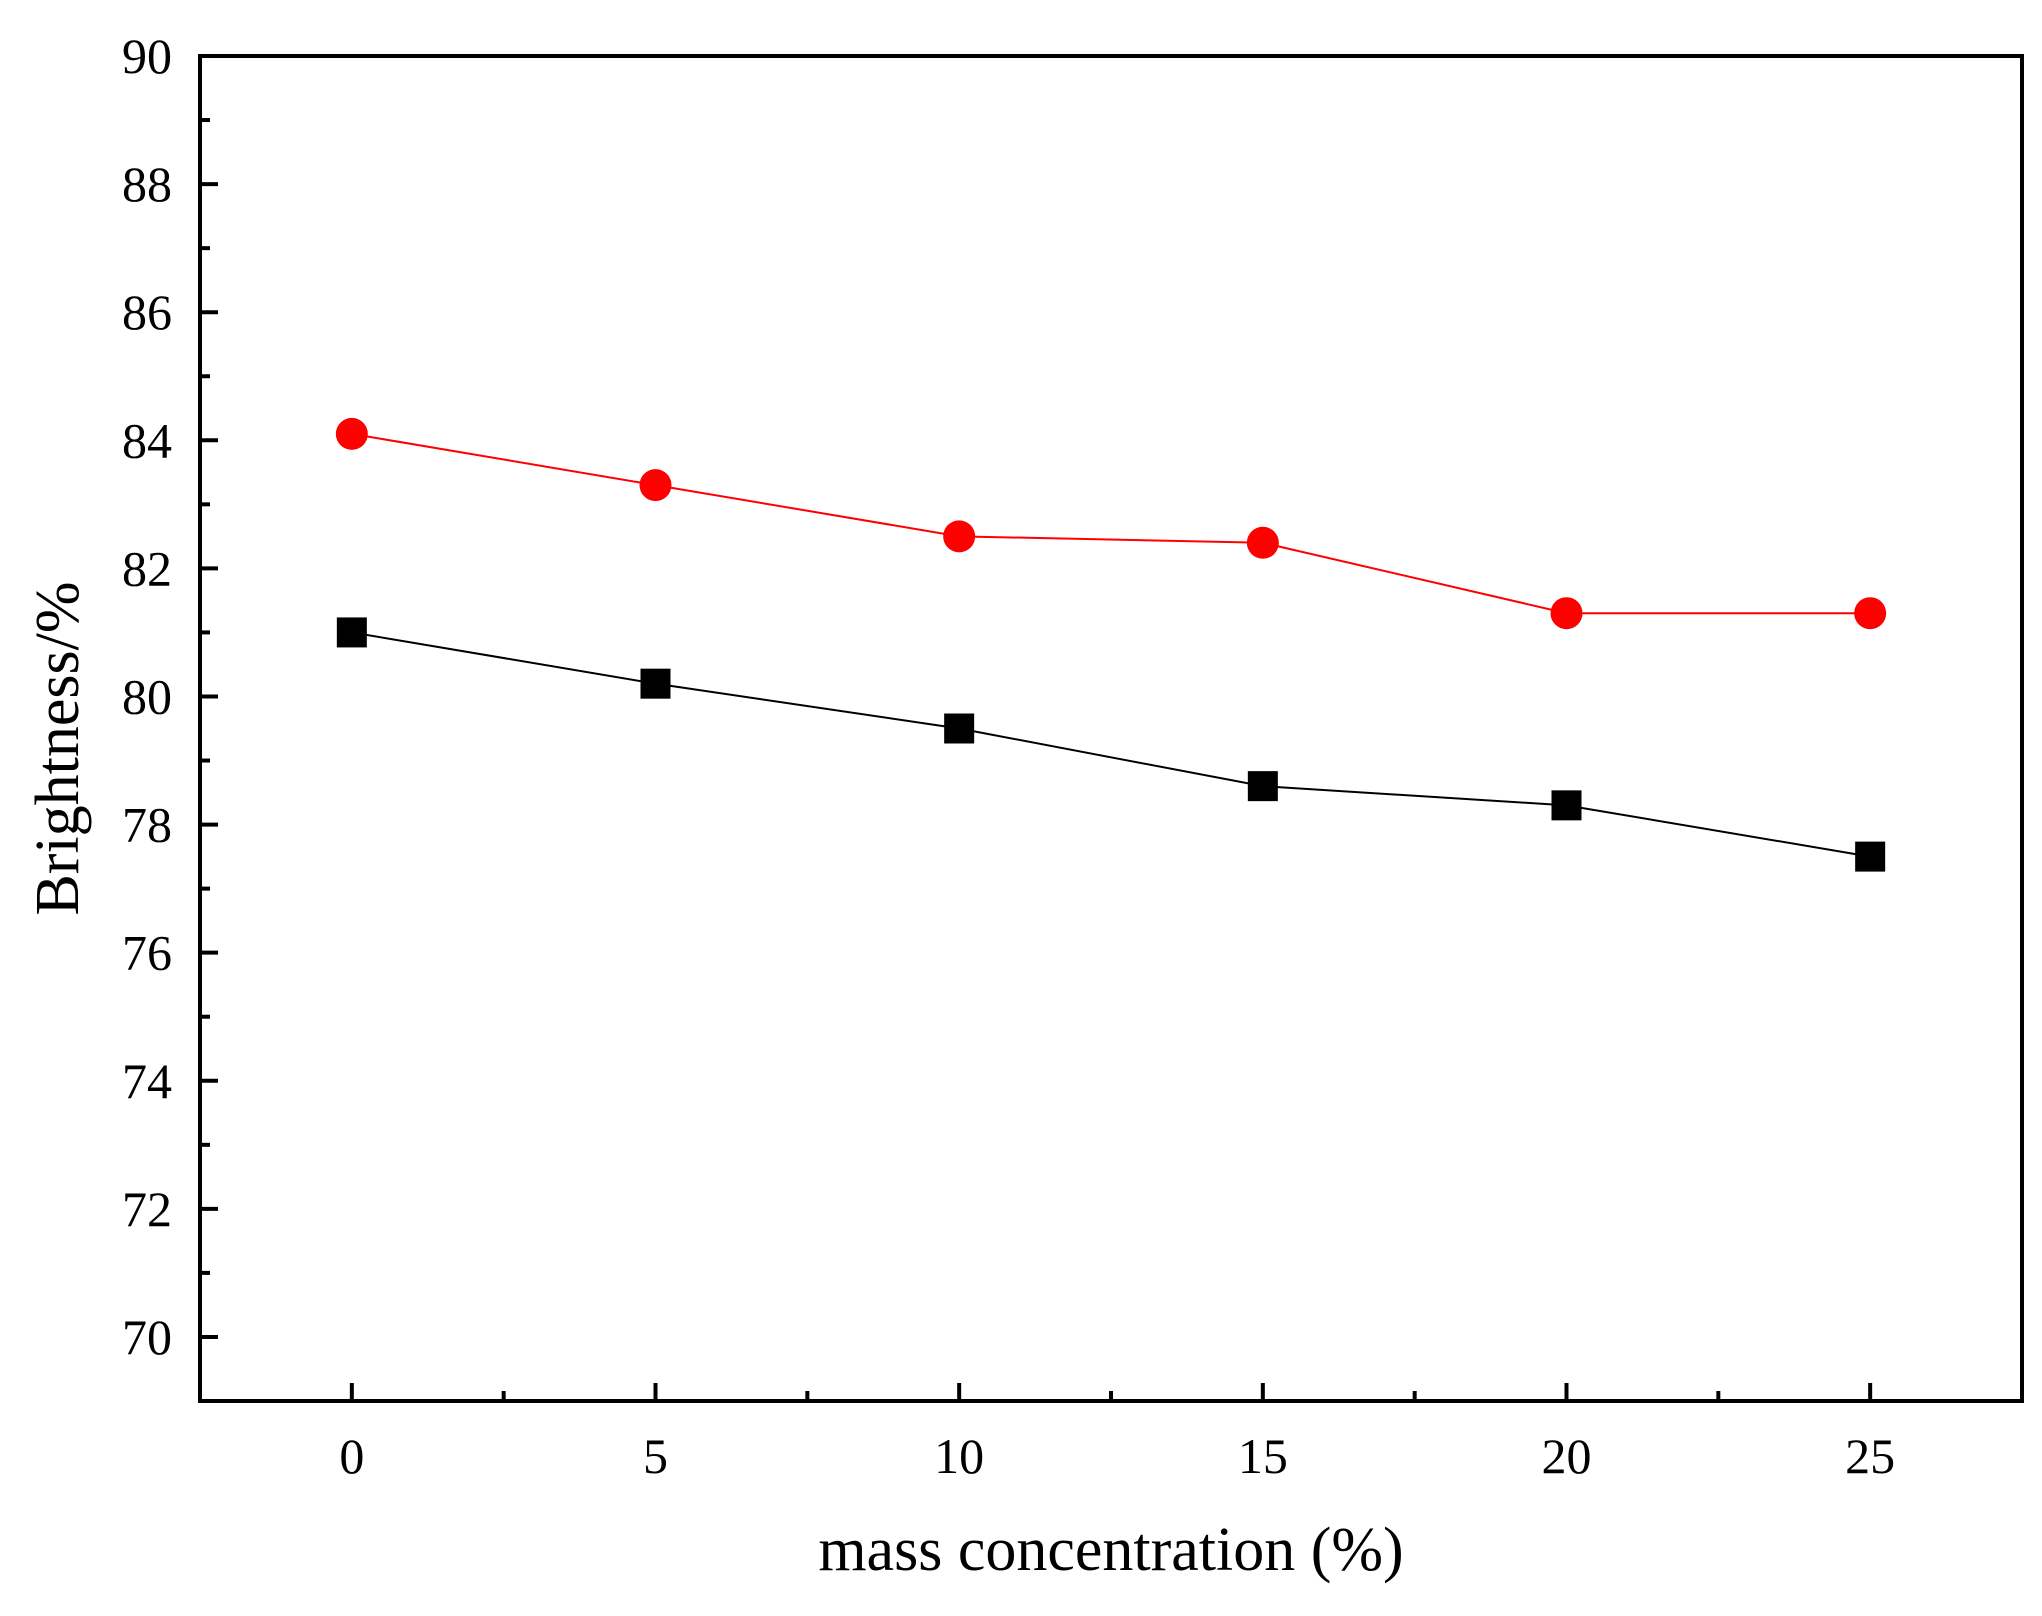 Image resolution: width=2042 pixels, height=1616 pixels. What do you see at coordinates (147, 56) in the screenshot?
I see `y-tick-label: 90` at bounding box center [147, 56].